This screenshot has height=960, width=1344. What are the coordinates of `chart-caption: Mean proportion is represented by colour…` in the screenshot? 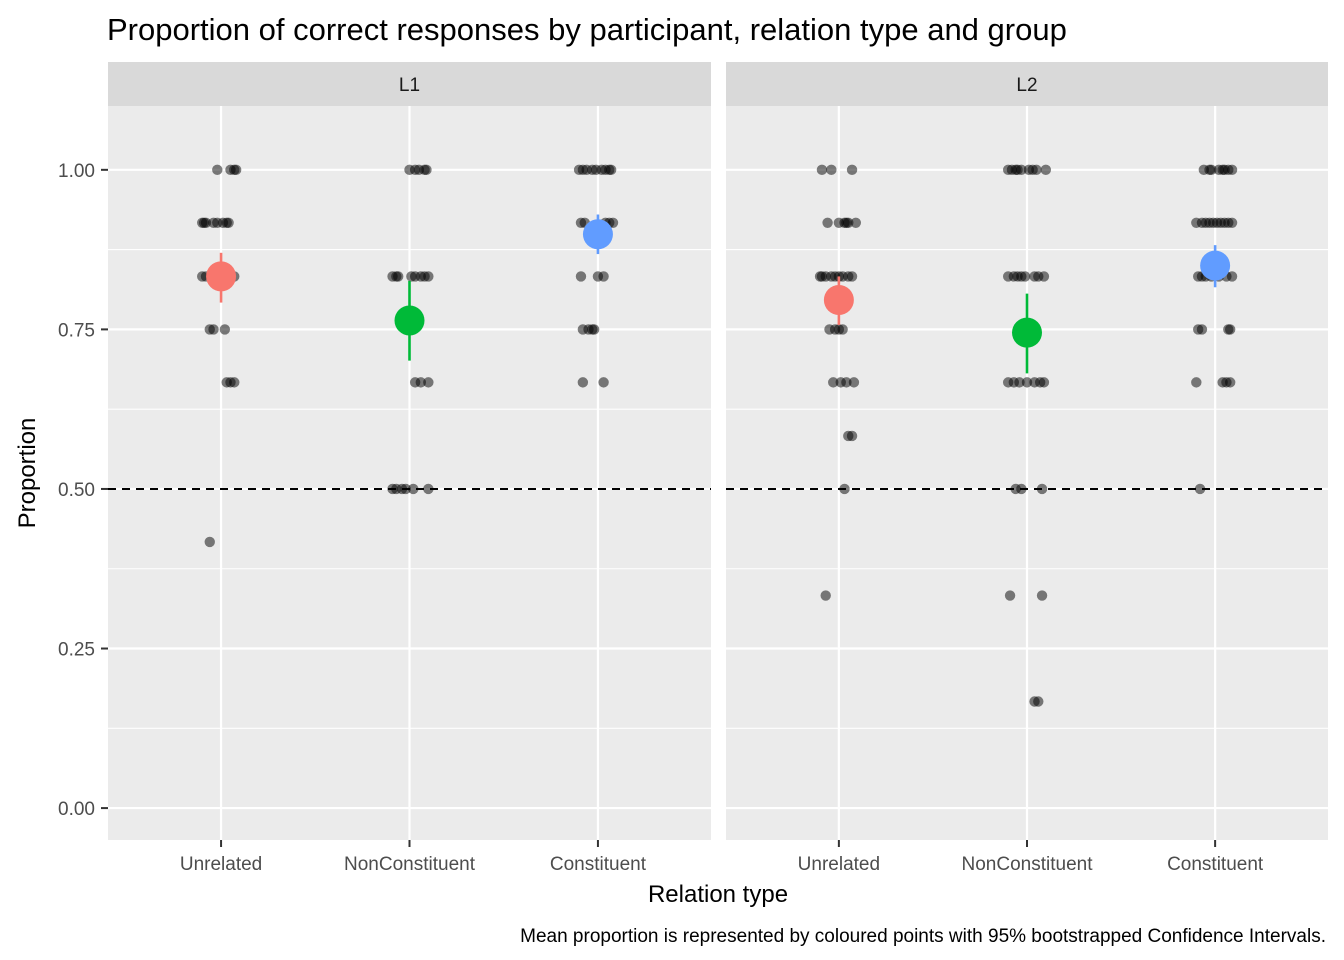 It's located at (923, 936).